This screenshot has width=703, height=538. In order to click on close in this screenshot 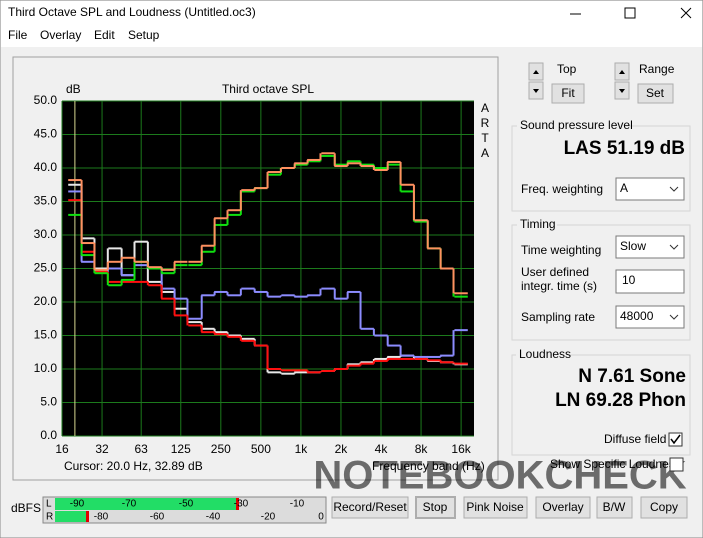, I will do `click(686, 13)`.